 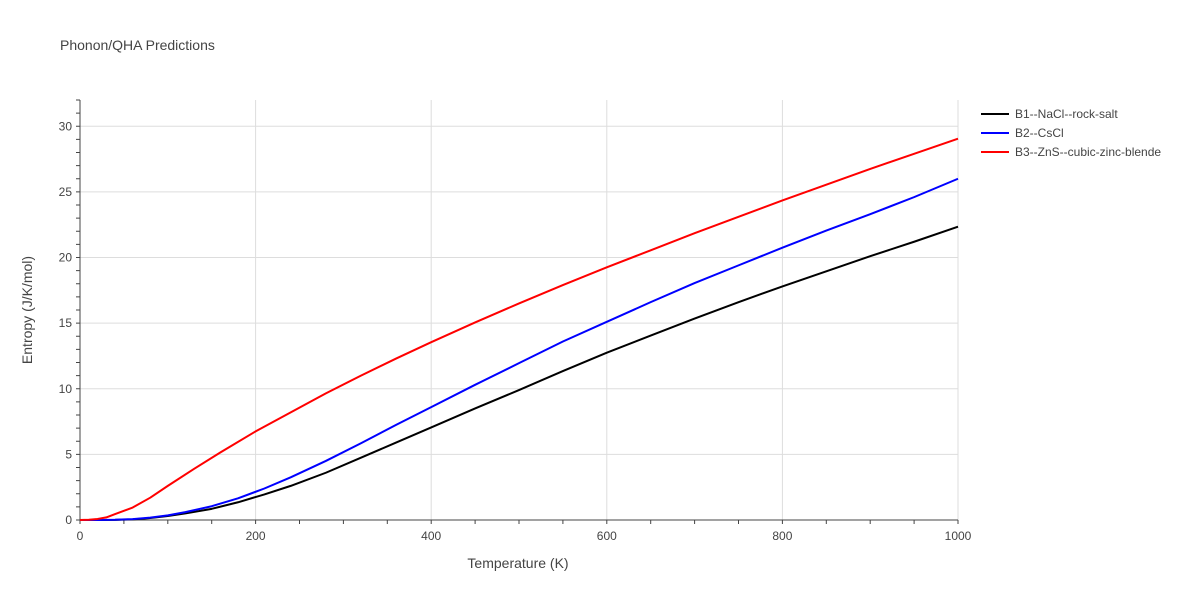 I want to click on legend-item-1: B1--NaCl--rock-salt, so click(x=1049, y=114).